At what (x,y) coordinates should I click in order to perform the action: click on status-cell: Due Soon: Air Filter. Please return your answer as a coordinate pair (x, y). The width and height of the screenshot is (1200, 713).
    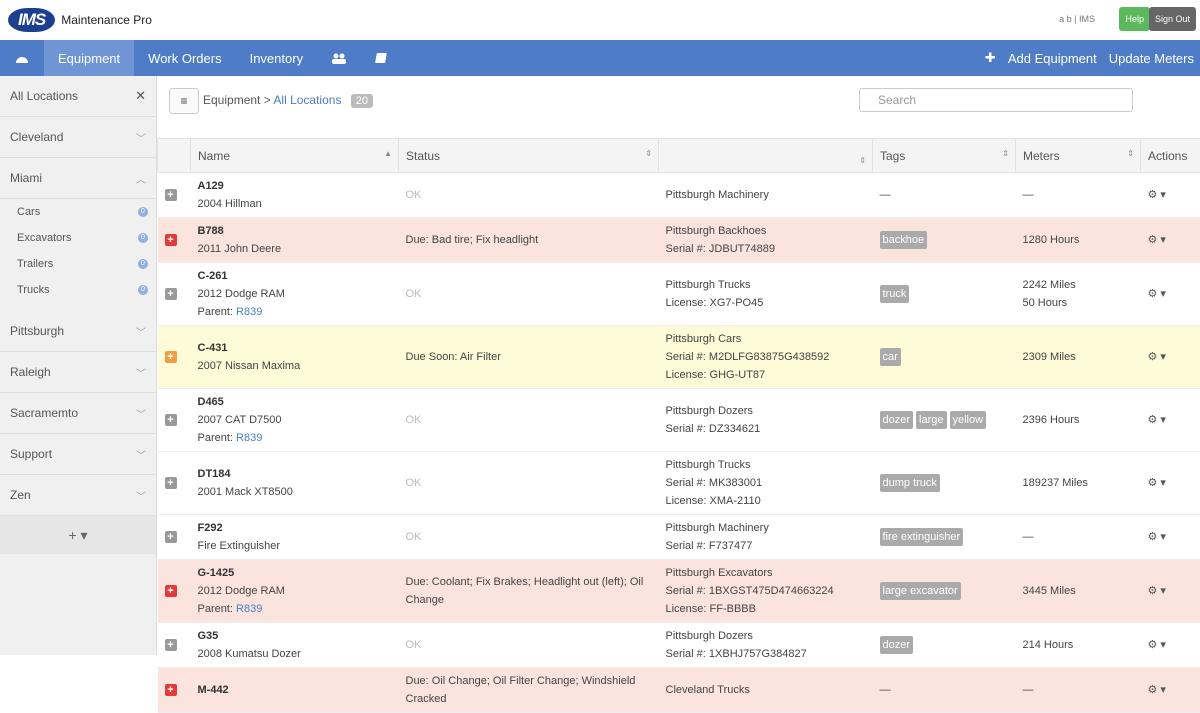
    Looking at the image, I should click on (529, 357).